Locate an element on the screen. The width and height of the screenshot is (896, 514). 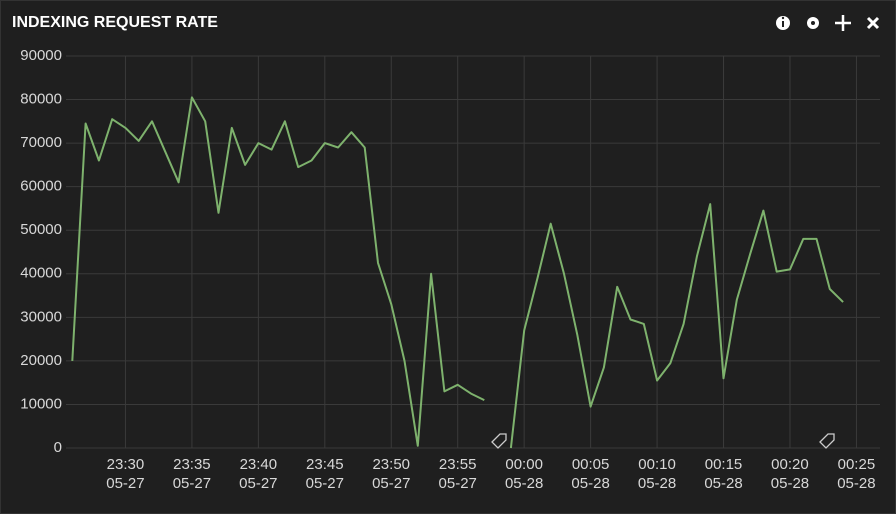
x-tick-label: 23:45 05-27 is located at coordinates (324, 474).